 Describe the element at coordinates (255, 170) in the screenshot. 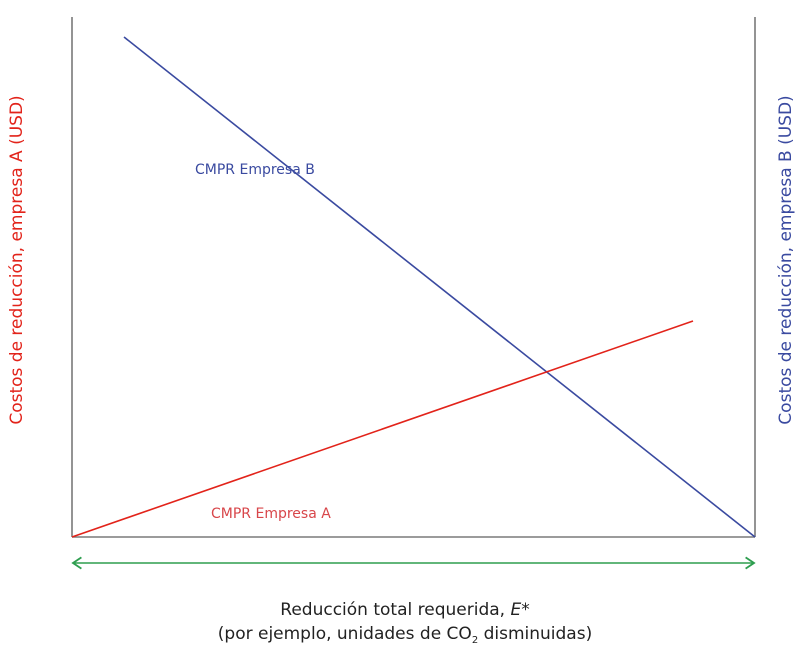

I see `cmpr-firm-b-label: CMPR Empresa B` at that location.